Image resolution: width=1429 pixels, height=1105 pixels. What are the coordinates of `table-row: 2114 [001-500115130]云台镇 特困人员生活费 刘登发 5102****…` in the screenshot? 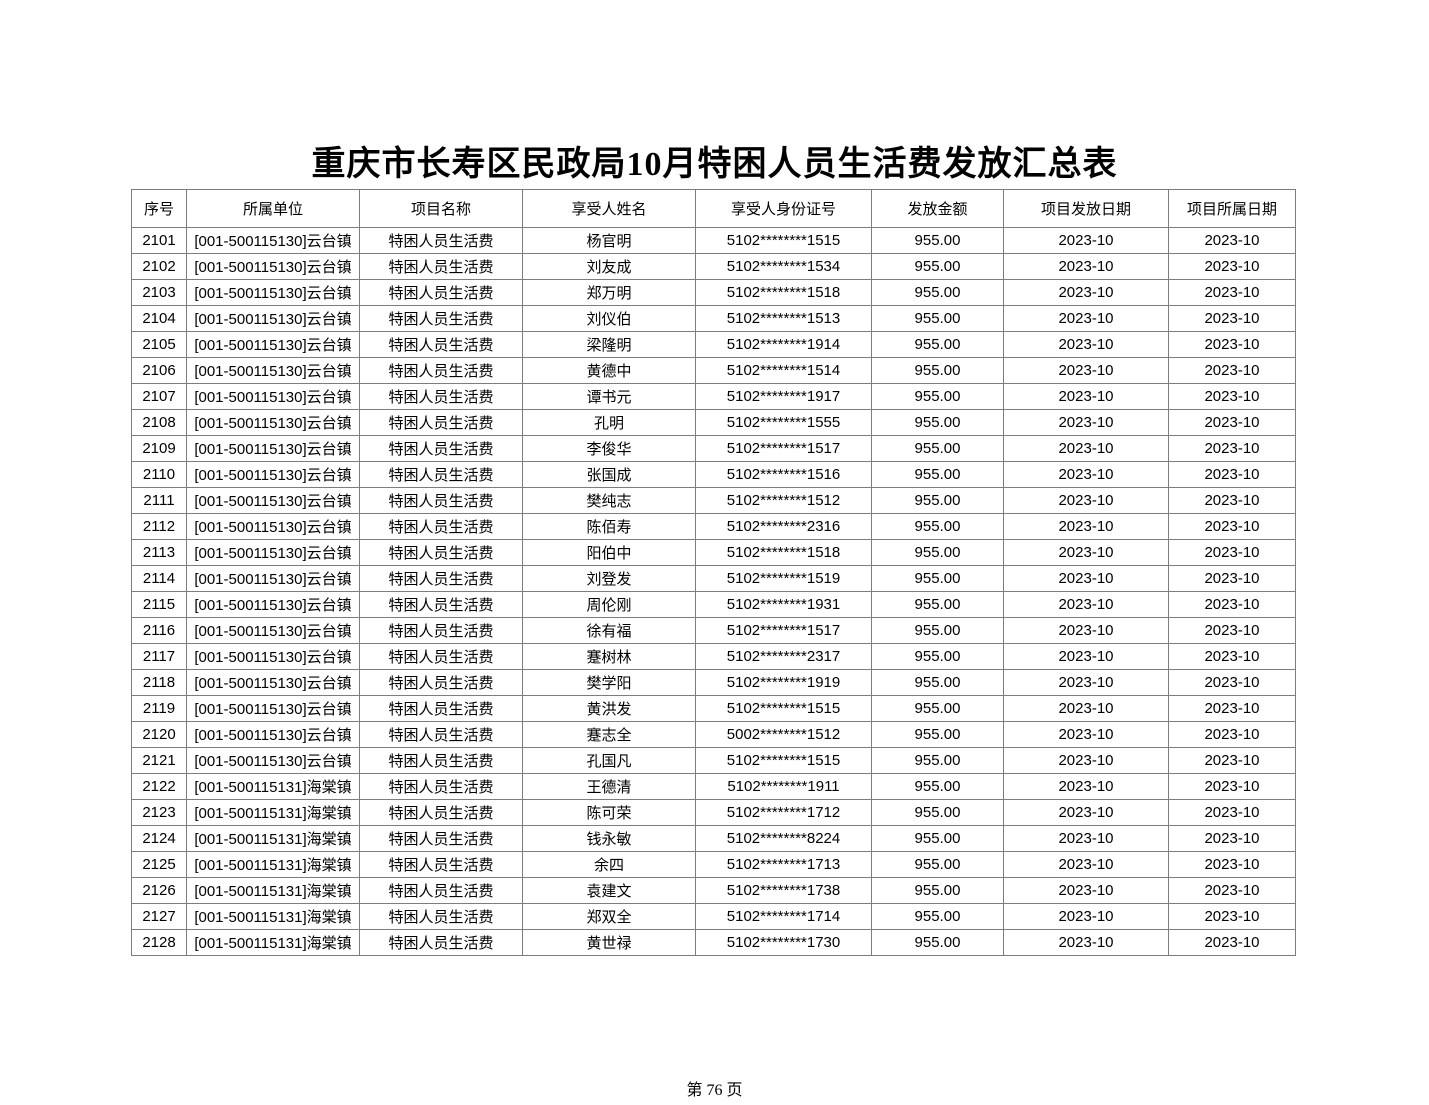 It's located at (713, 578).